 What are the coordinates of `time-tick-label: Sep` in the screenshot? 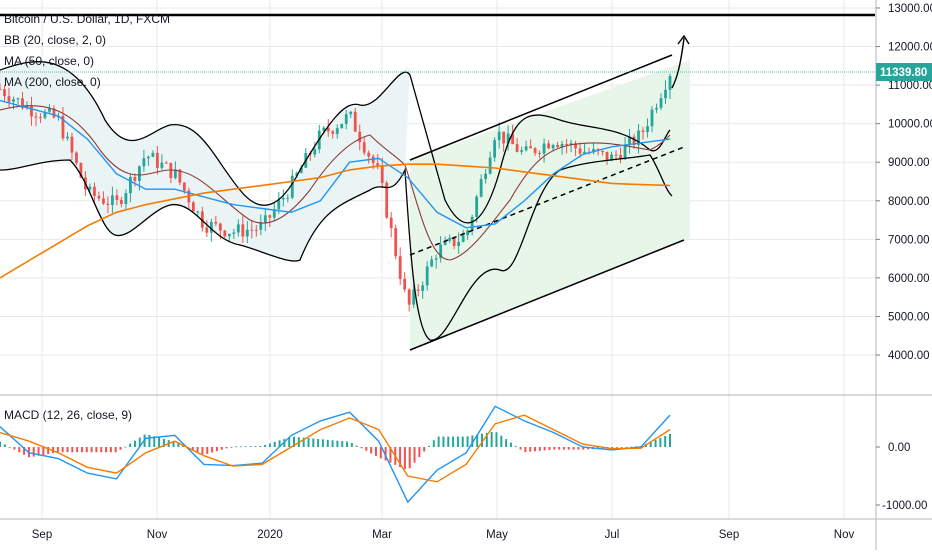 It's located at (729, 535).